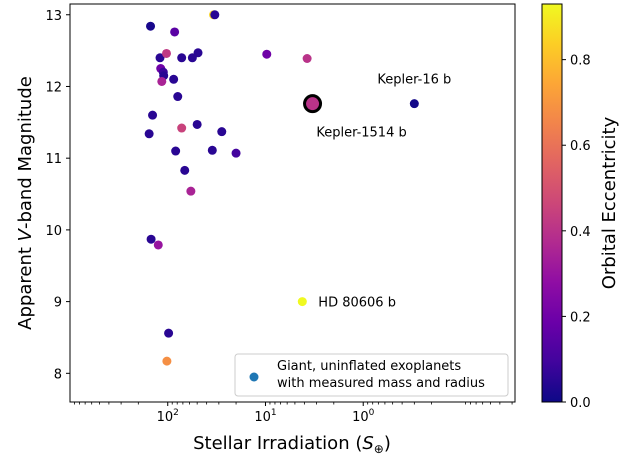 The image size is (637, 457). I want to click on colorbar-tick-label: 0.8, so click(580, 61).